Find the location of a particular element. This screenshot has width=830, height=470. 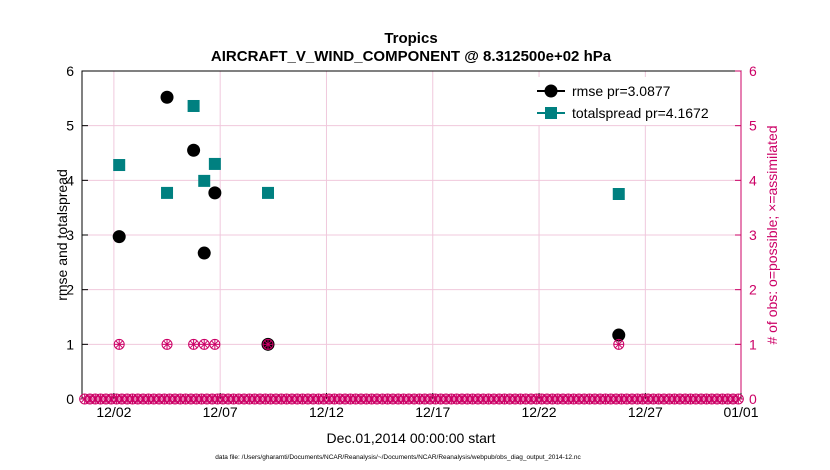

y-tick-label: 6 is located at coordinates (70, 71).